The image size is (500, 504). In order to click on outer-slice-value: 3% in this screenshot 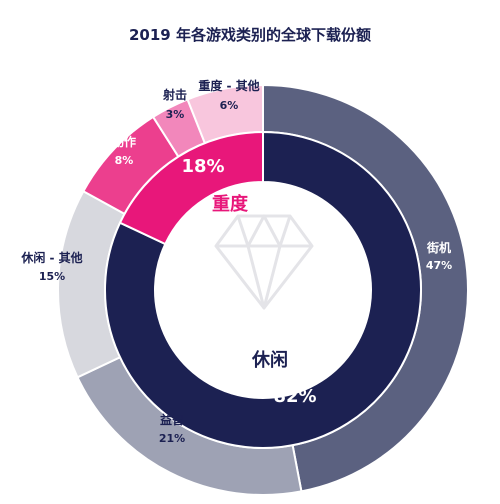, I will do `click(175, 114)`.